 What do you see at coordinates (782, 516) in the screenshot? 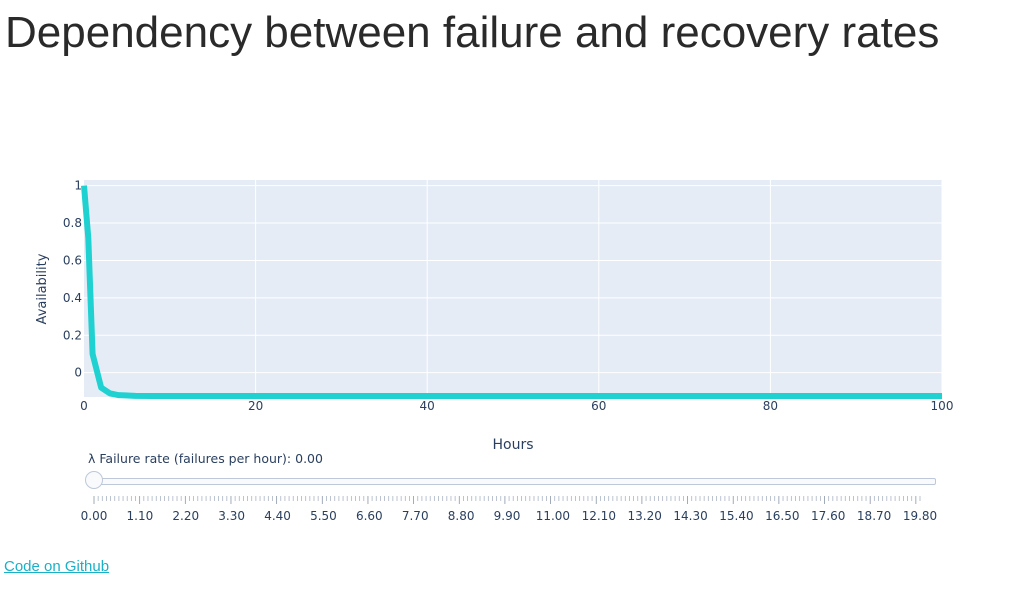
I see `slider-tick-label: 16.50` at bounding box center [782, 516].